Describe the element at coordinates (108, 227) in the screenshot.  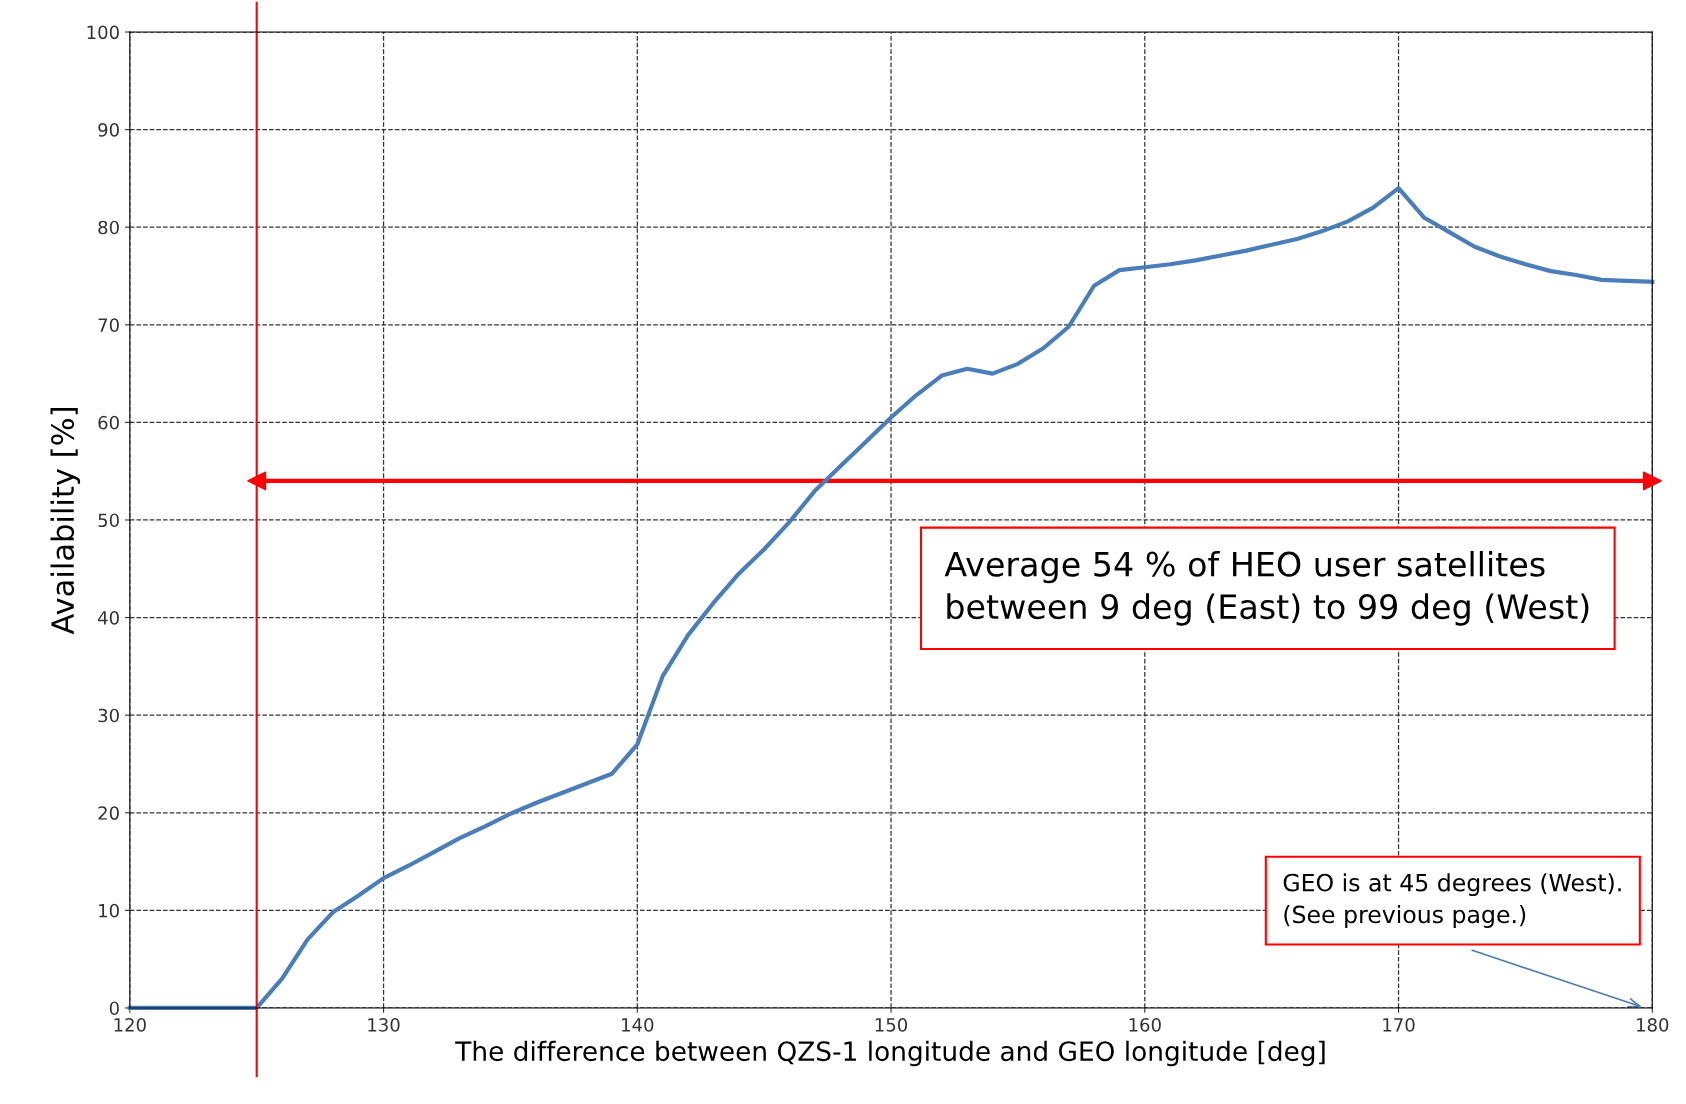
I see `y-tick-label: 80` at that location.